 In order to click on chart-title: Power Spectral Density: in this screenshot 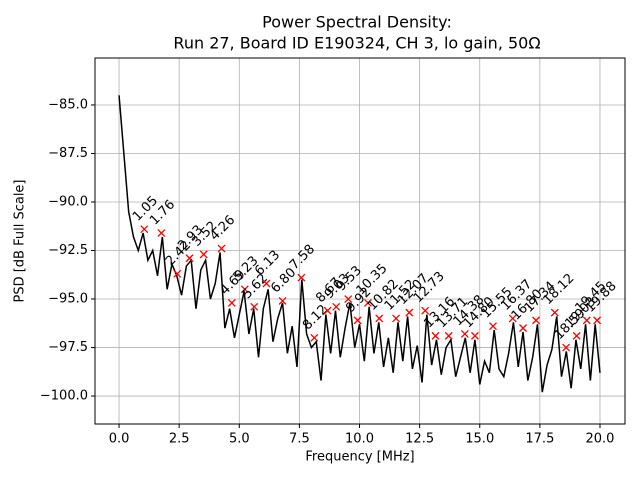, I will do `click(357, 22)`.